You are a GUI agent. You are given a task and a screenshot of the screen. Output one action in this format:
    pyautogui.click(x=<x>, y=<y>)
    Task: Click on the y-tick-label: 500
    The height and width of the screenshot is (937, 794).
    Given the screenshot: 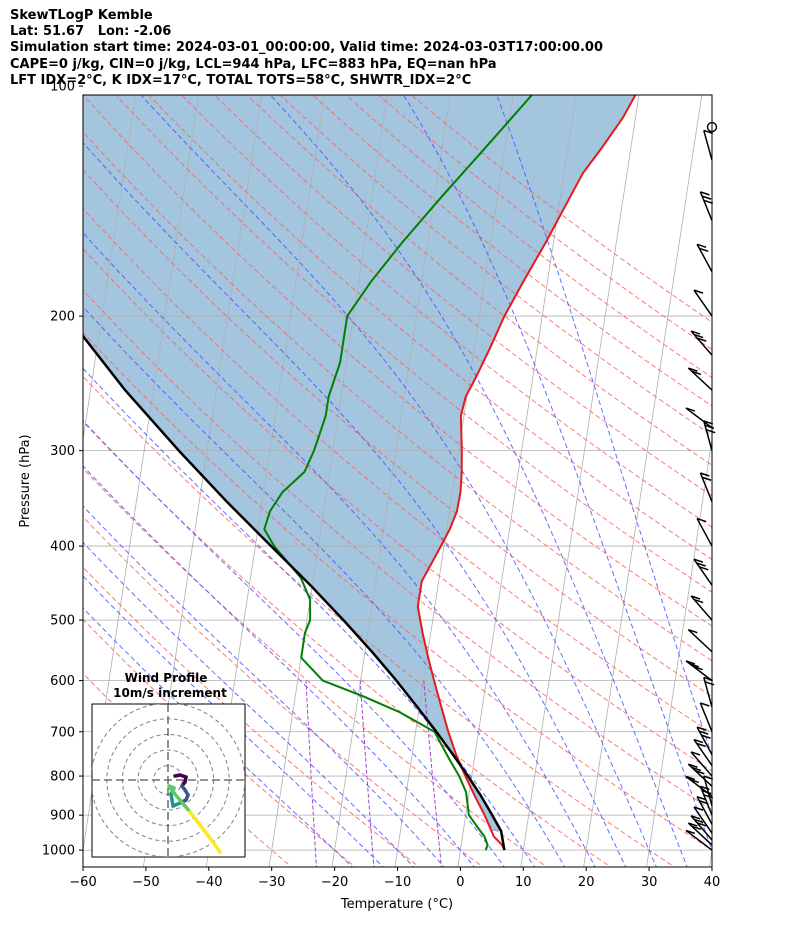 What is the action you would take?
    pyautogui.click(x=62, y=621)
    